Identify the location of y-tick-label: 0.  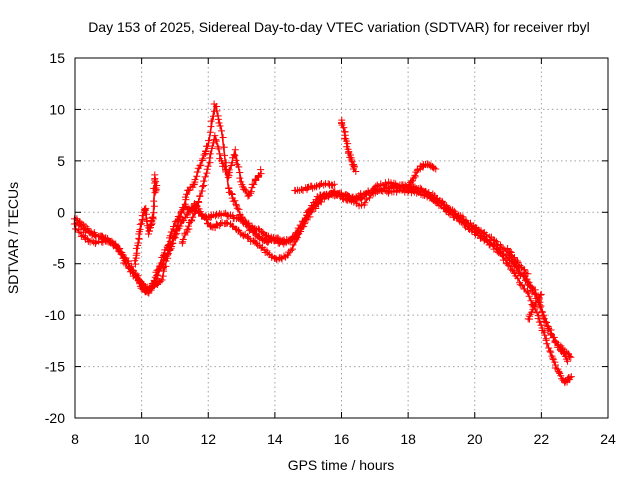
(61, 212).